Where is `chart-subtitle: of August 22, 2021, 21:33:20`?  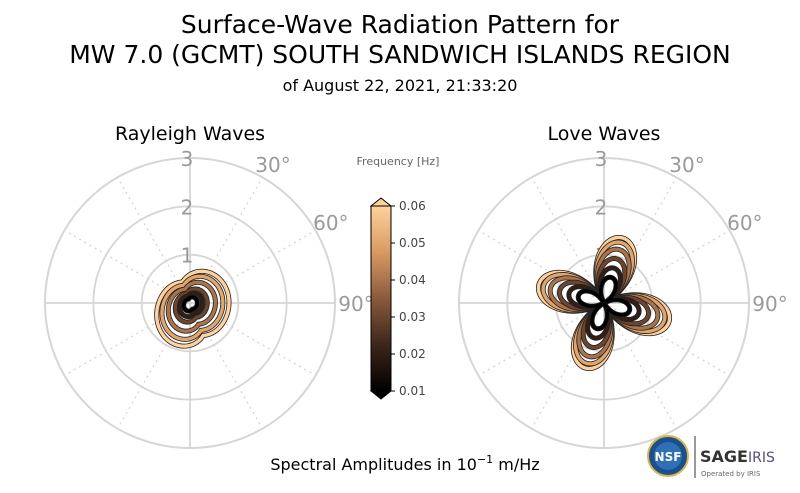
chart-subtitle: of August 22, 2021, 21:33:20 is located at coordinates (400, 85).